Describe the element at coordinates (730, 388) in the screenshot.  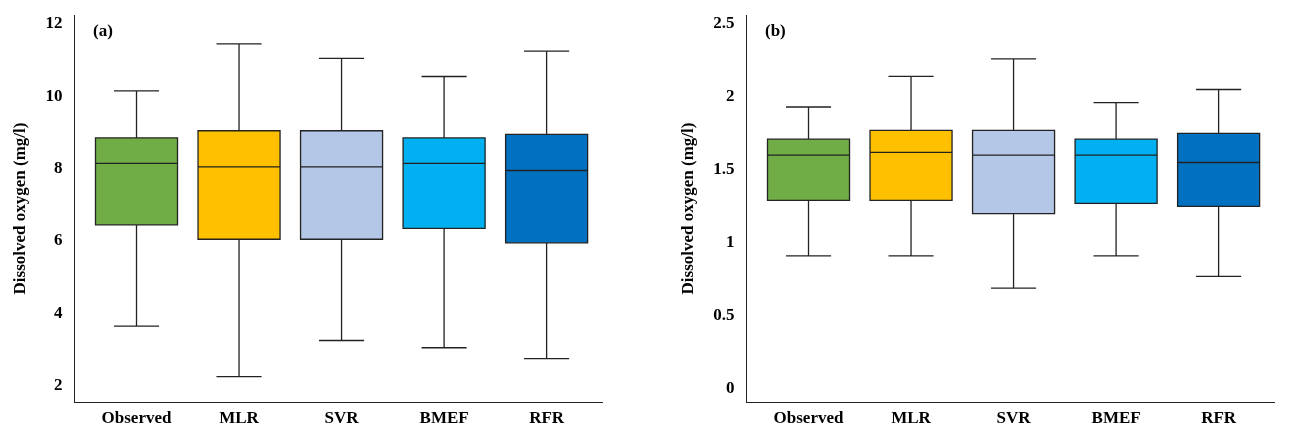
I see `y-tick-label: 0` at that location.